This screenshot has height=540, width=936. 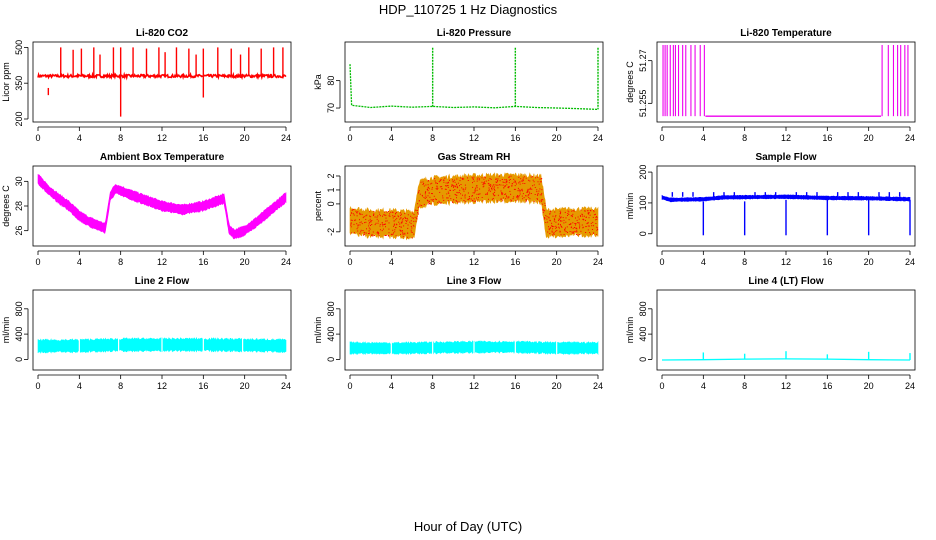 I want to click on y-tick-label: -2, so click(x=331, y=232).